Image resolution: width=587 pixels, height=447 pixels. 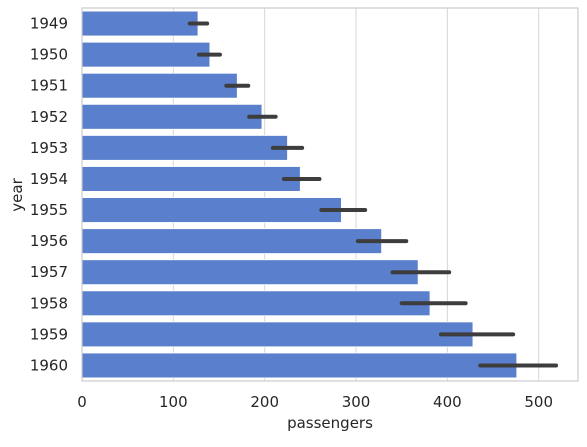 What do you see at coordinates (49, 334) in the screenshot?
I see `y-tick-label: 1959` at bounding box center [49, 334].